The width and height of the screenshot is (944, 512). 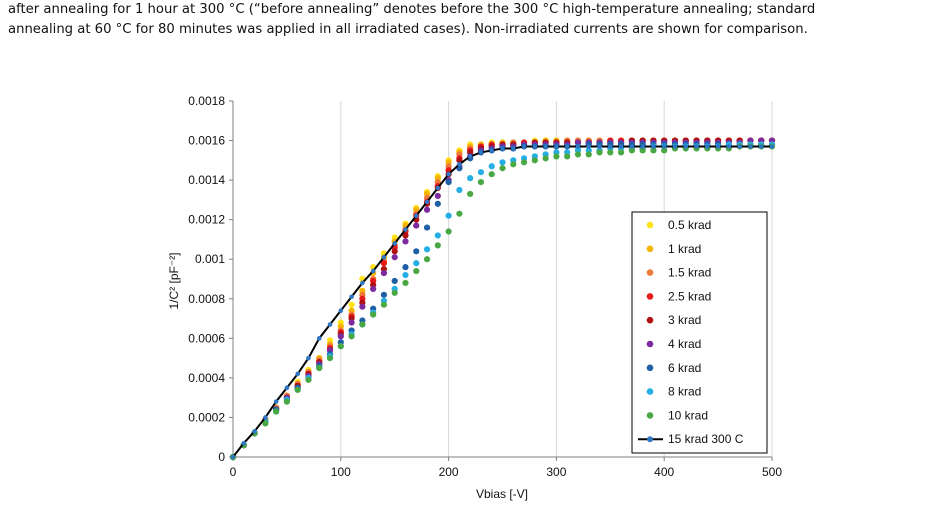 What do you see at coordinates (684, 344) in the screenshot?
I see `legend-label: 4 krad` at bounding box center [684, 344].